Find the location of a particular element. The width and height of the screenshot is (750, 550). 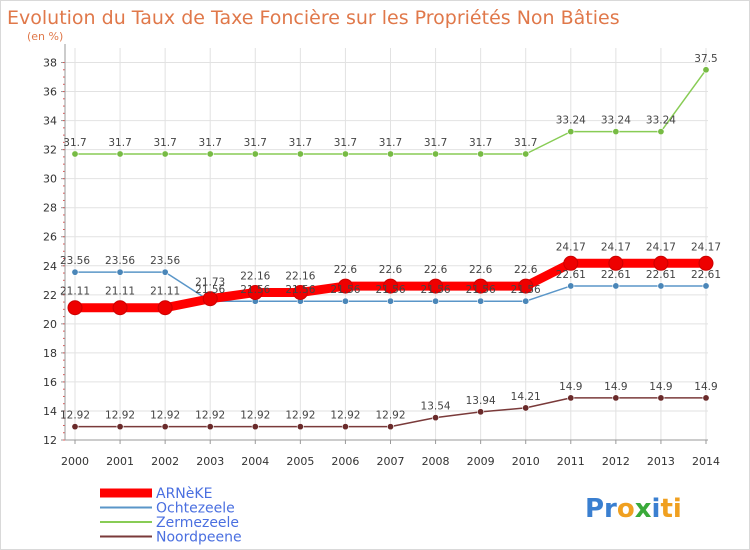

series-zermezeele is located at coordinates (390, 112).